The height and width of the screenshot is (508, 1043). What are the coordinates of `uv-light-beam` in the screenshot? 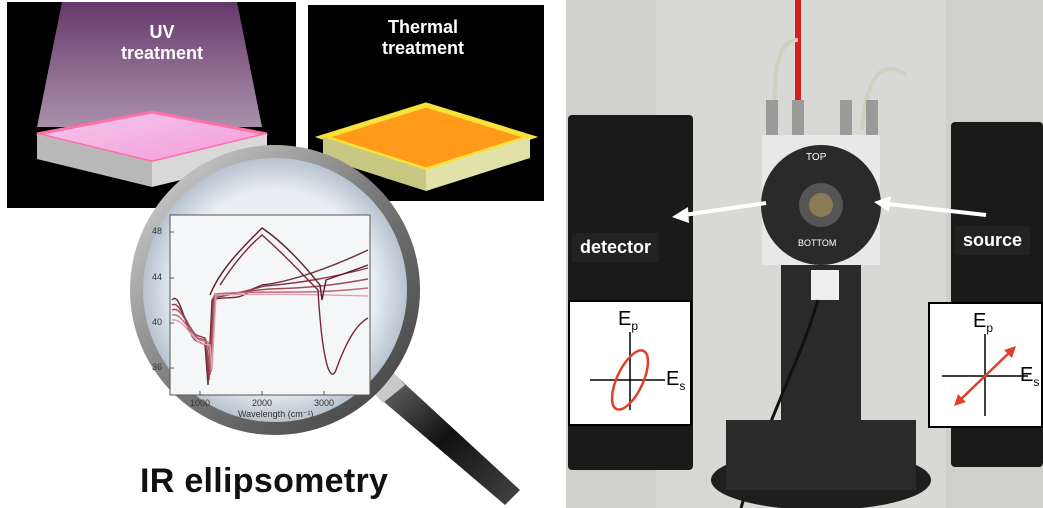 It's located at (149, 64).